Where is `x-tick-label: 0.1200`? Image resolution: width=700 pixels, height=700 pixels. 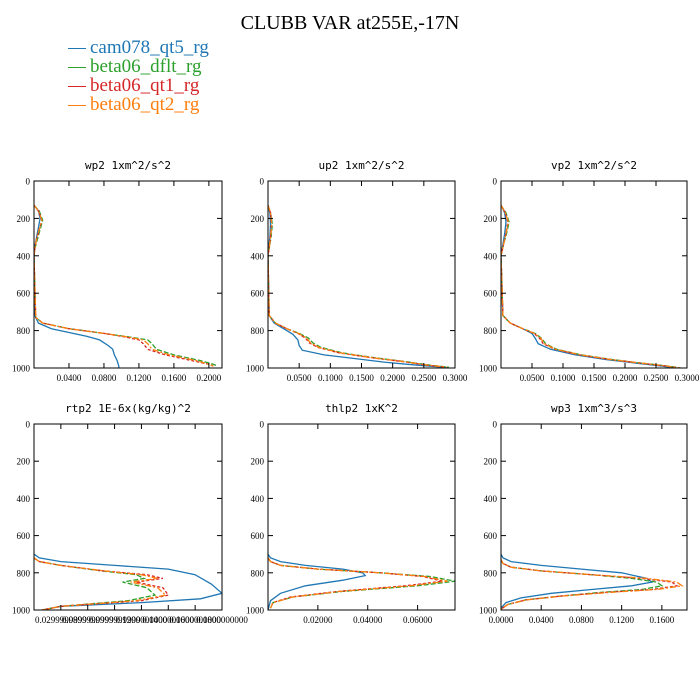 x-tick-label: 0.1200 is located at coordinates (621, 620).